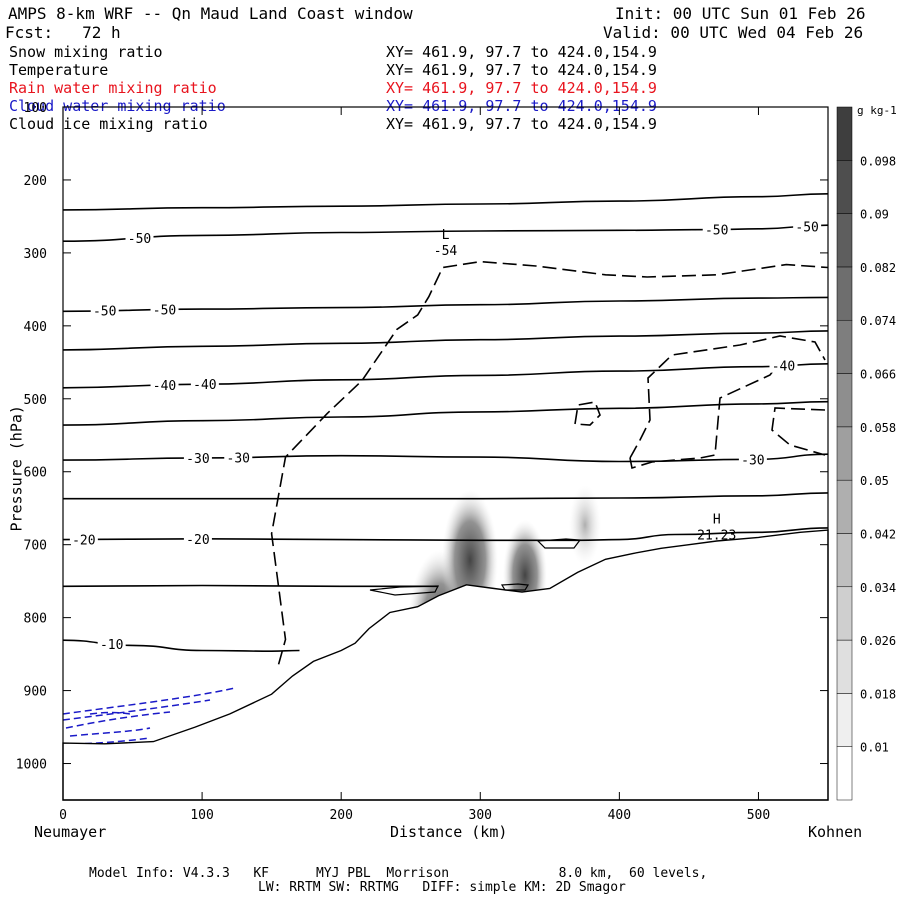 This screenshot has height=900, width=900. I want to click on legend-name-snow: Snow mixing ratio, so click(86, 52).